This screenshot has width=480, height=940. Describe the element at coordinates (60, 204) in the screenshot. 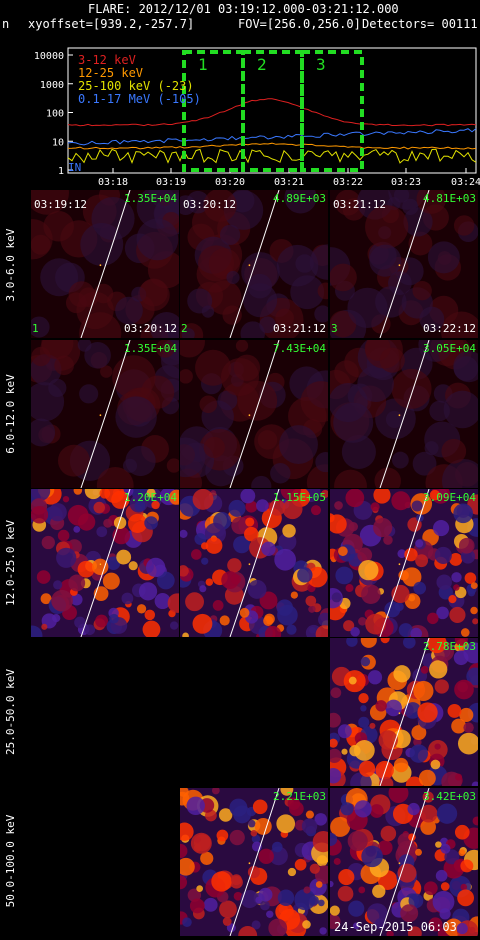

I see `tile-start-time: 03:19:12` at that location.